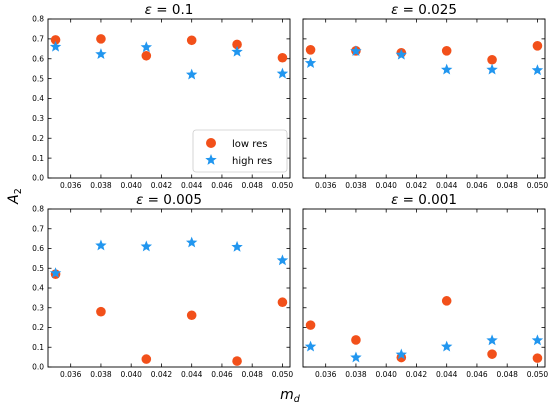  I want to click on y-tick-label: 0.8, so click(38, 19).